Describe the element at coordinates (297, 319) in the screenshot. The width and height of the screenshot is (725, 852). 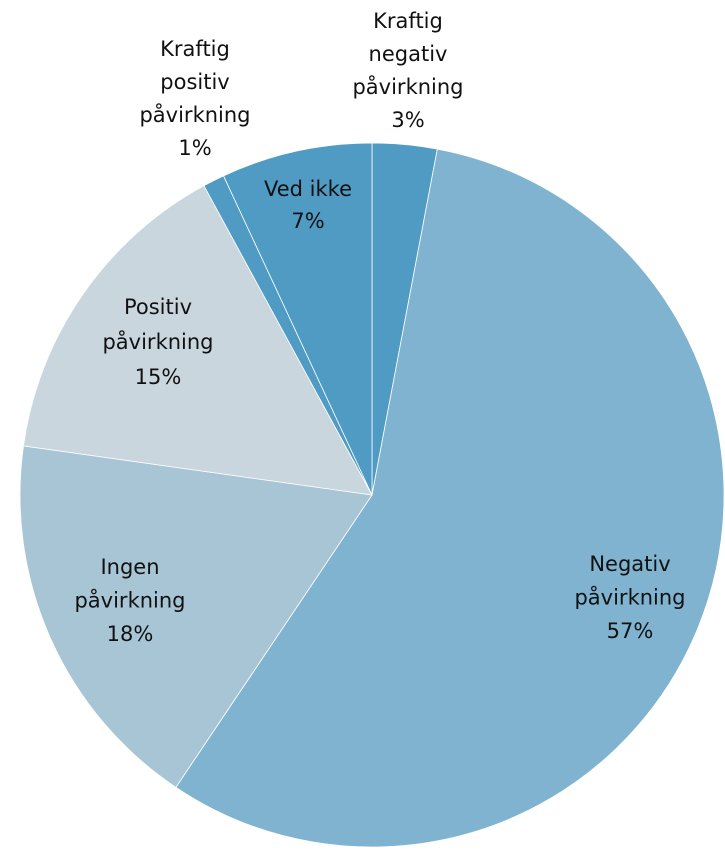
I see `pie-slice` at that location.